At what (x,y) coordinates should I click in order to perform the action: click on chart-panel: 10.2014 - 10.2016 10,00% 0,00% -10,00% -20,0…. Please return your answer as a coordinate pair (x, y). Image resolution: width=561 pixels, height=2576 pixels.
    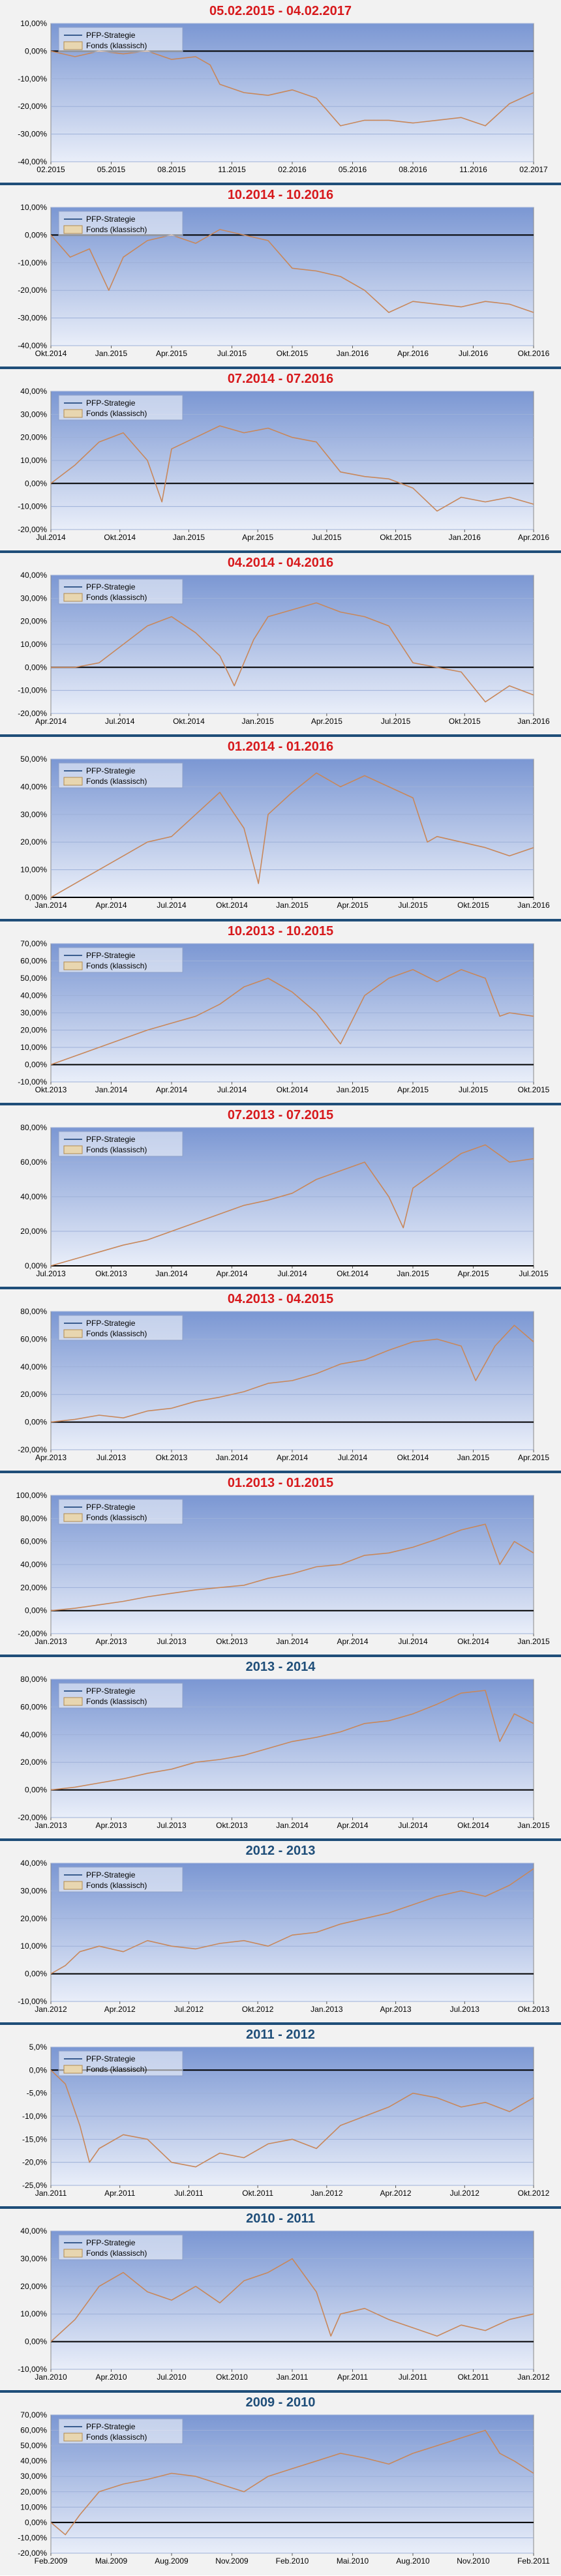
    Looking at the image, I should click on (280, 276).